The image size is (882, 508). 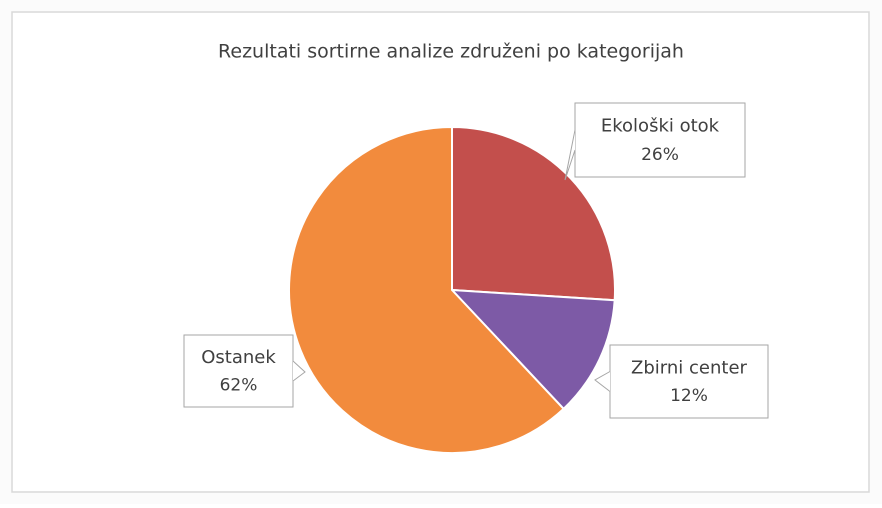 What do you see at coordinates (238, 357) in the screenshot?
I see `data-label-name: Ostanek` at bounding box center [238, 357].